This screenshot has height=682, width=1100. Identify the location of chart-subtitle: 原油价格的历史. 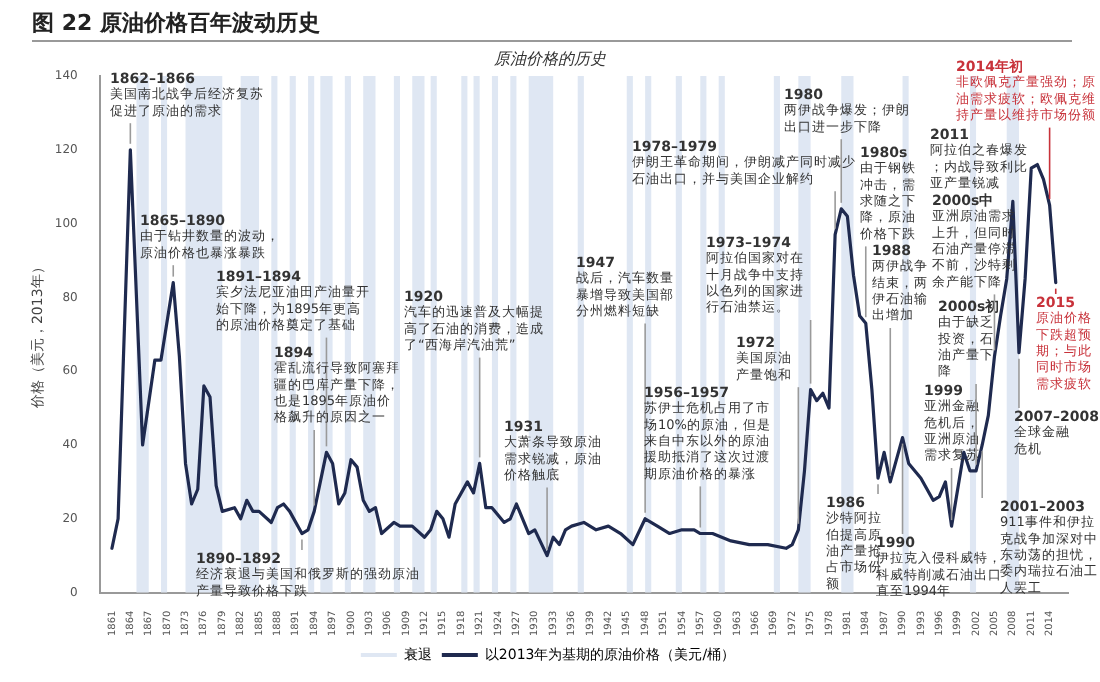
(550, 59).